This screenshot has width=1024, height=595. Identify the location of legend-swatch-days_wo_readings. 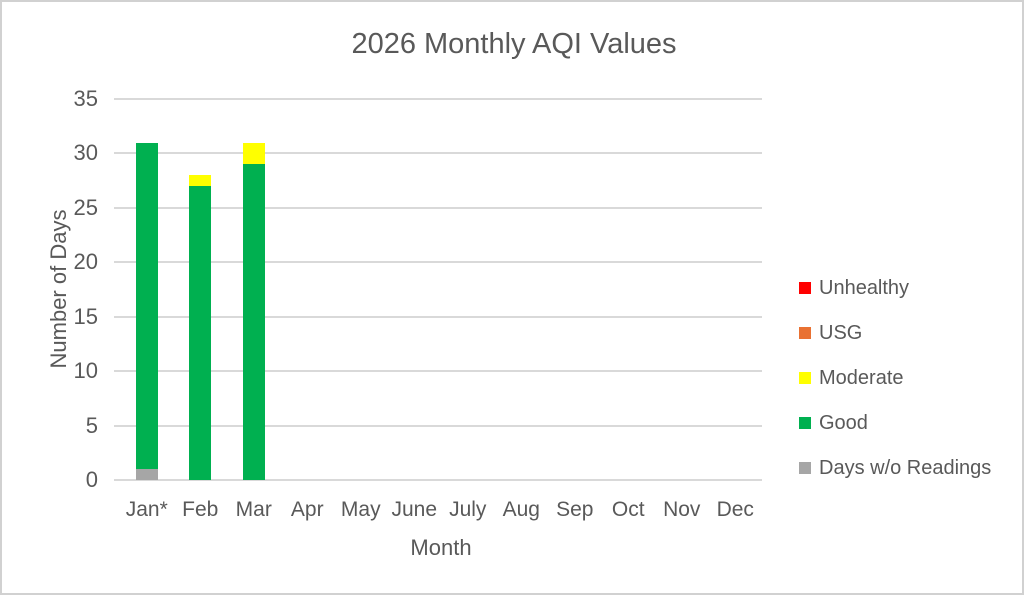
(805, 468).